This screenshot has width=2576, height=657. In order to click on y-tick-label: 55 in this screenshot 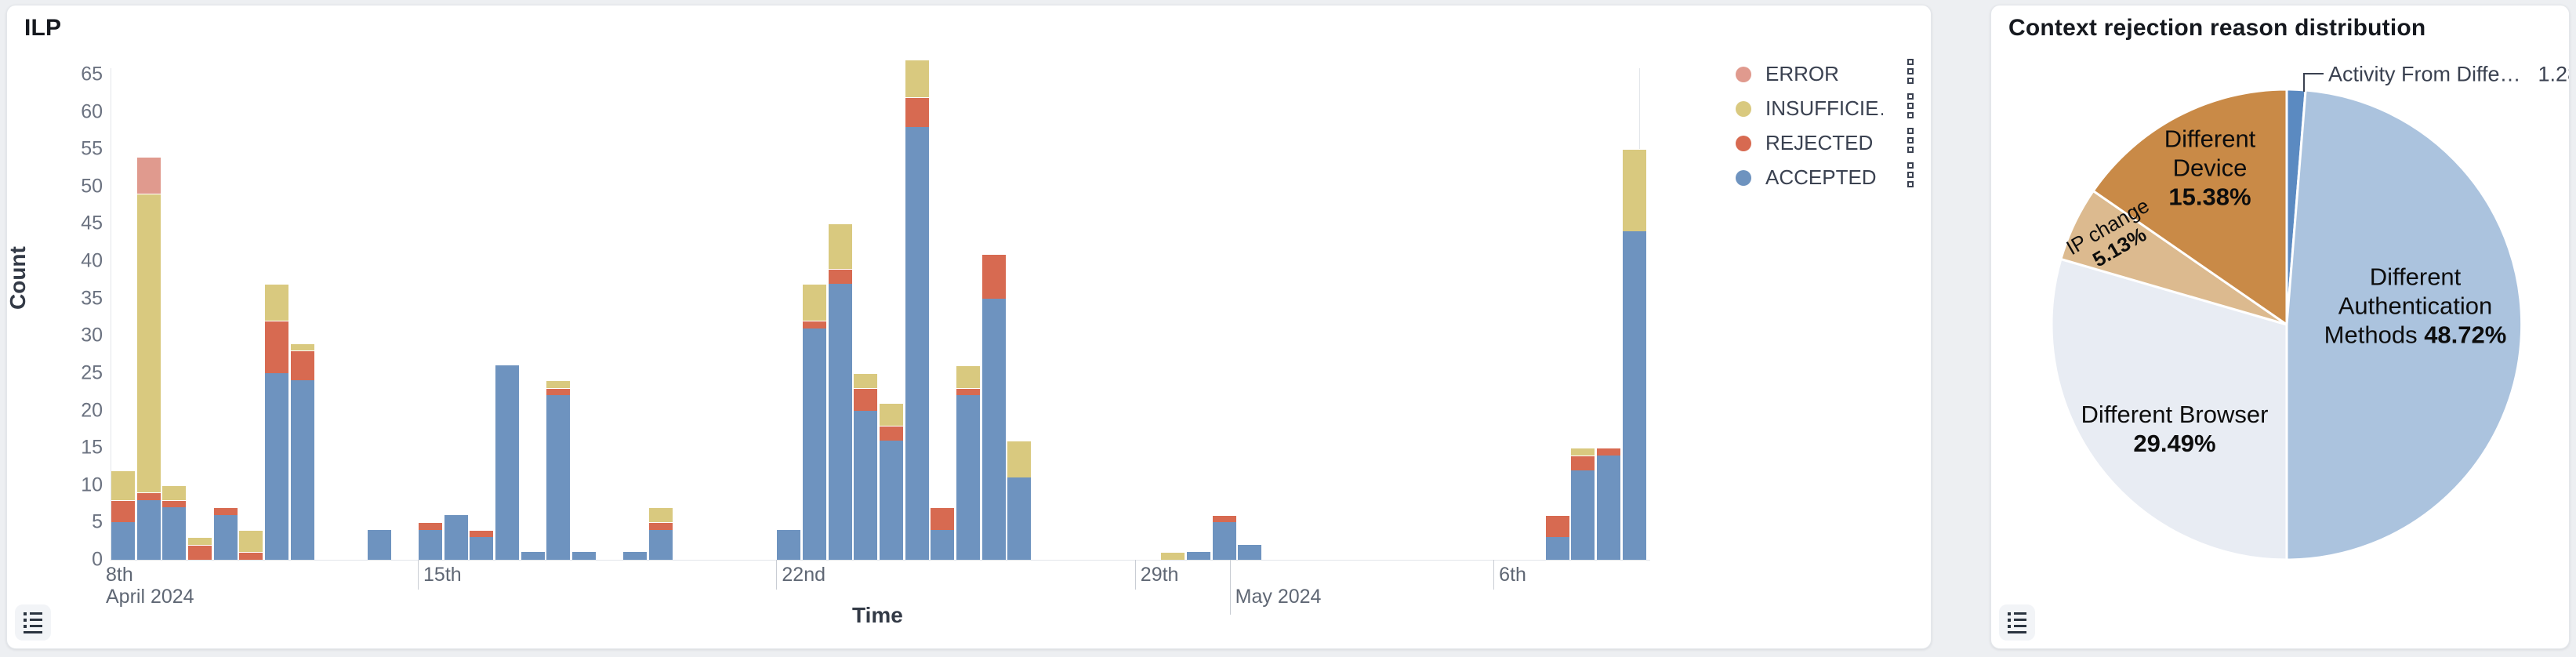, I will do `click(92, 149)`.